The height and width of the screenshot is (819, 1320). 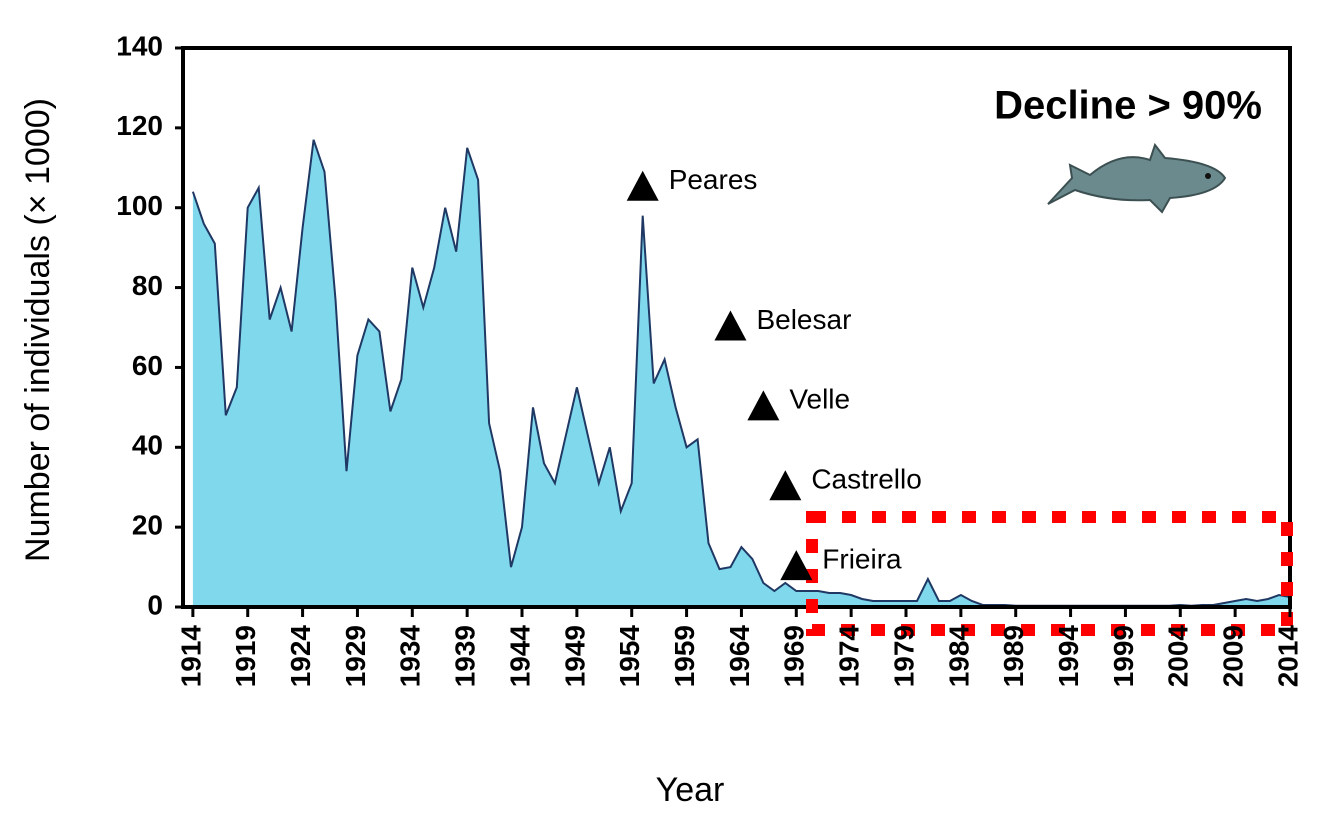 I want to click on x-tick-label: 1959, so click(x=684, y=656).